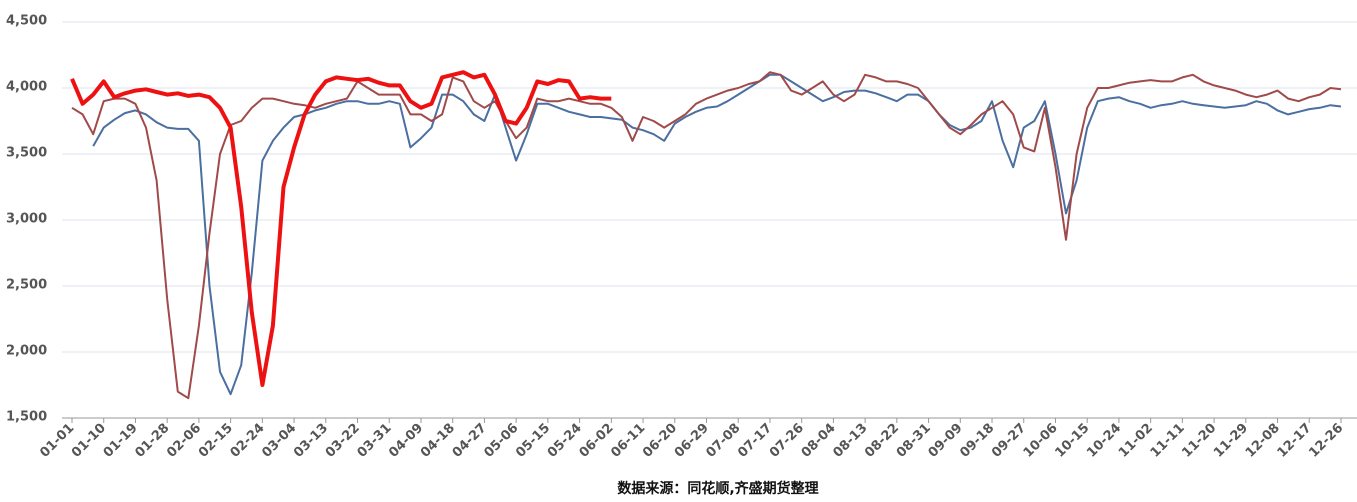  I want to click on x-tick-label: 01-10, so click(89, 441).